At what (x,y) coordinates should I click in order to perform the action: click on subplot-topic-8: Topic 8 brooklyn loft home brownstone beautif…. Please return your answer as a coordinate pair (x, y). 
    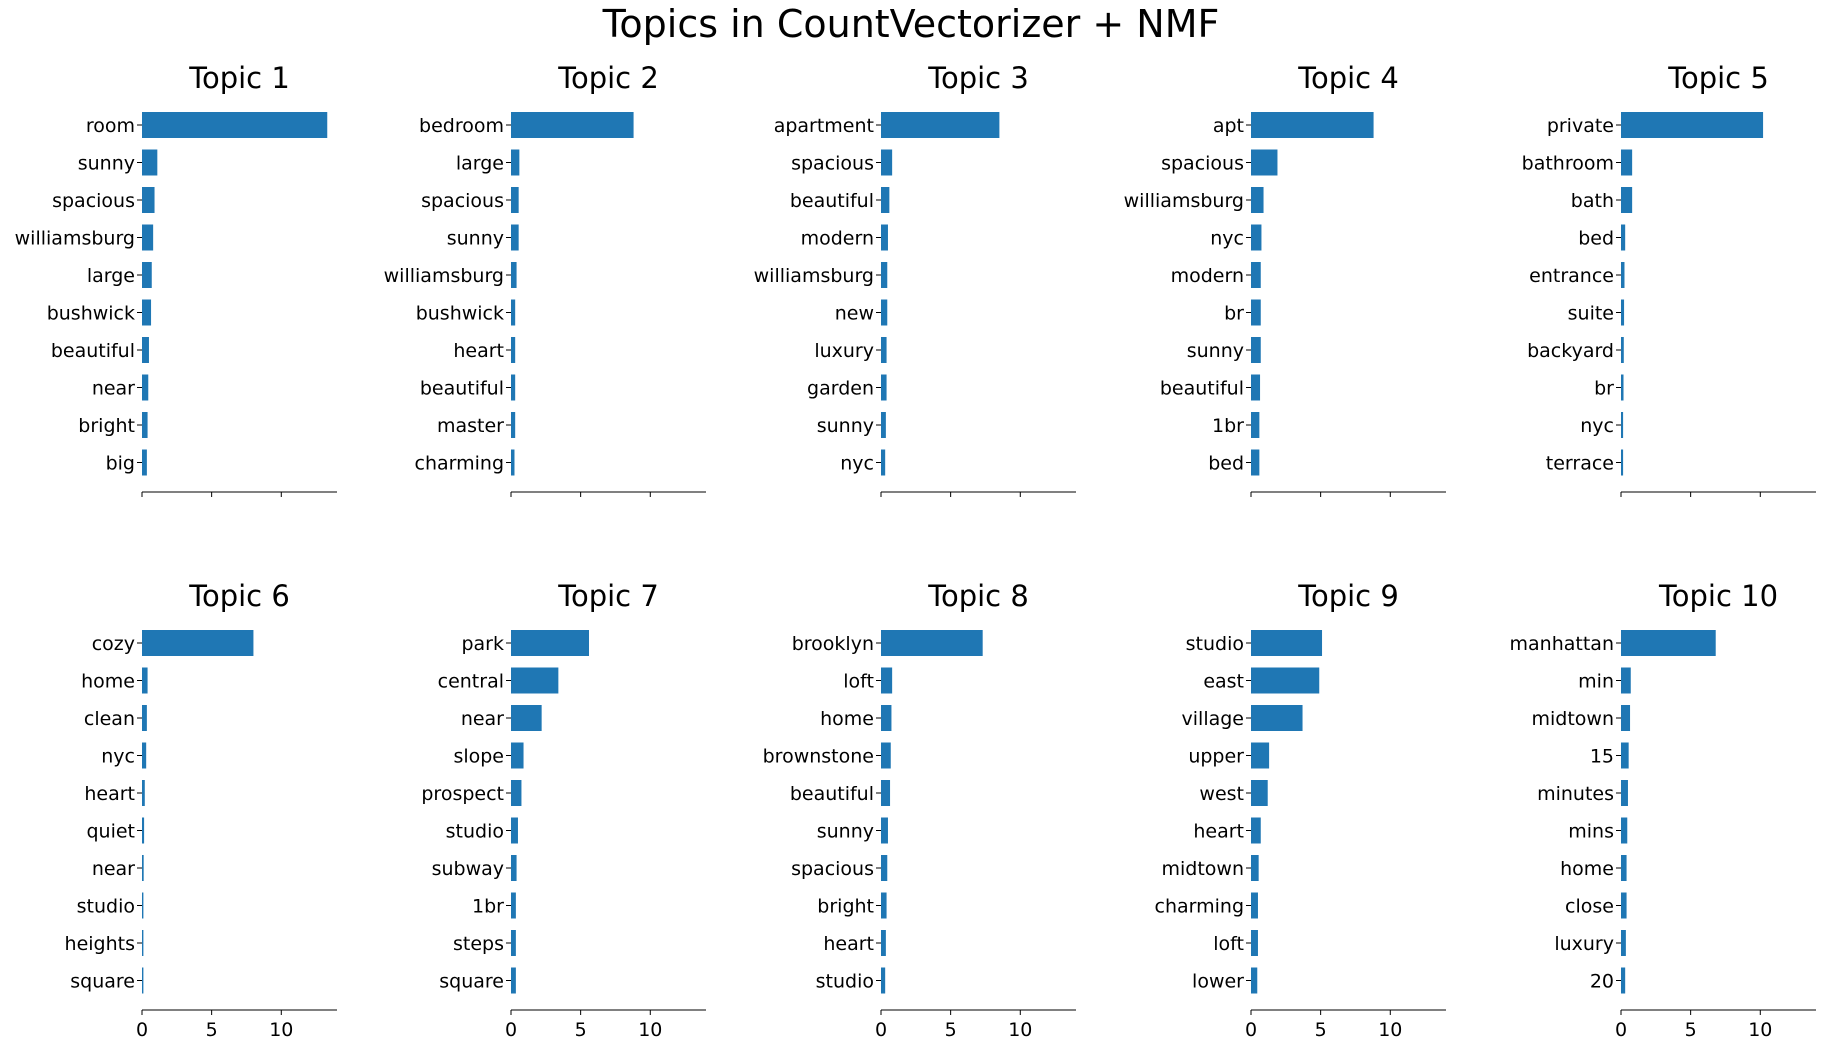
    Looking at the image, I should click on (919, 810).